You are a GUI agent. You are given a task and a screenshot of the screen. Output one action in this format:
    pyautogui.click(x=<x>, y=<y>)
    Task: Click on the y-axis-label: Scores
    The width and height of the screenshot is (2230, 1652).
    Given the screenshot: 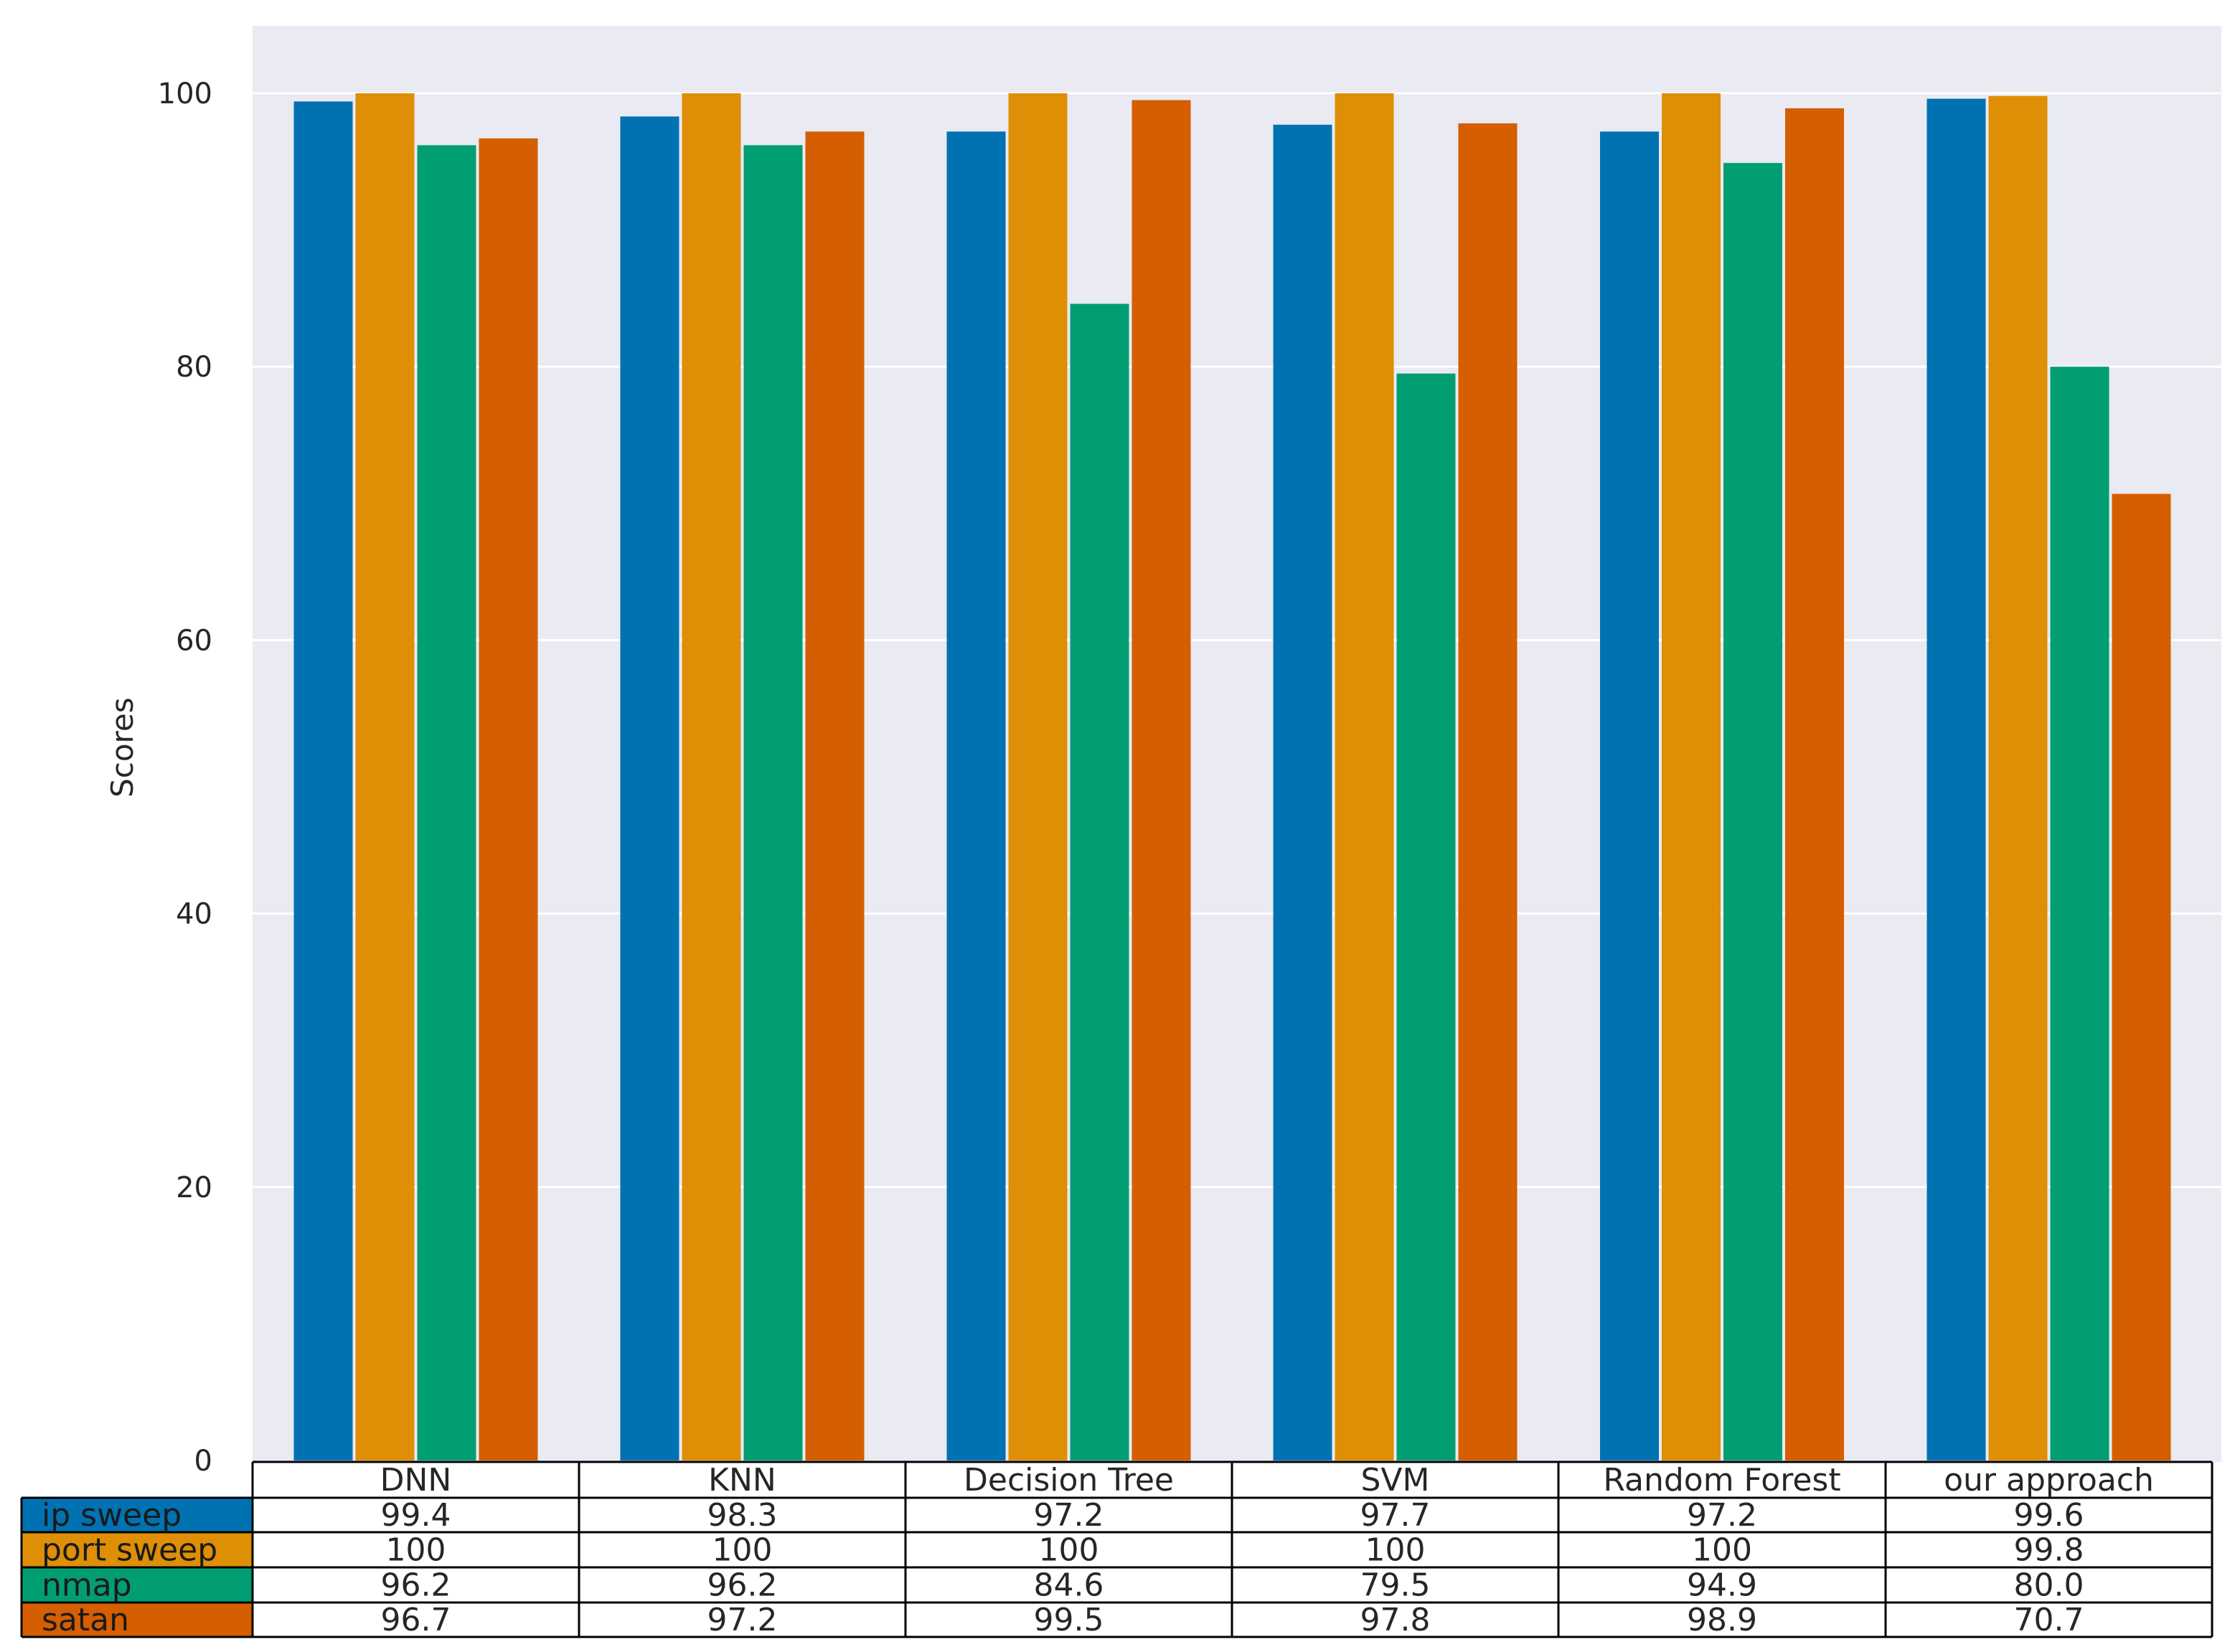 What is the action you would take?
    pyautogui.click(x=122, y=747)
    